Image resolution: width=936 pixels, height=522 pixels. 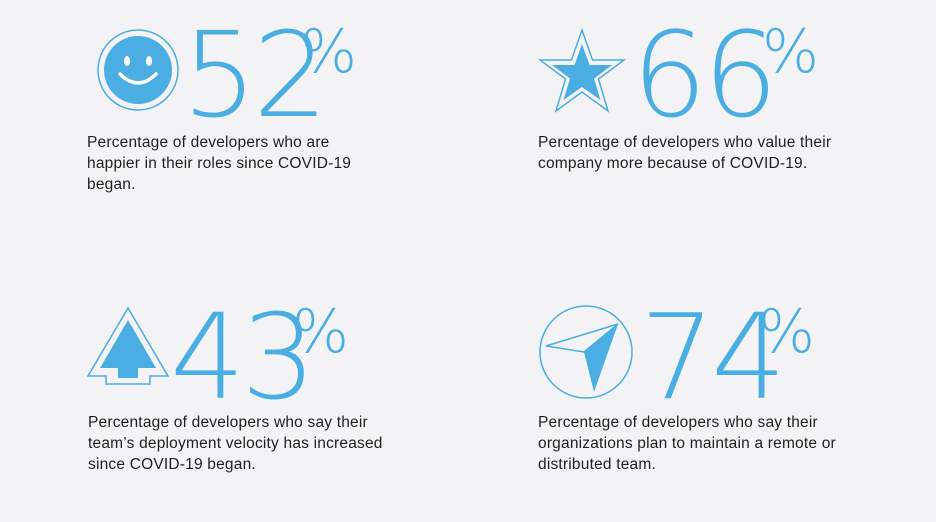 What do you see at coordinates (243, 357) in the screenshot?
I see `stat-value: 43` at bounding box center [243, 357].